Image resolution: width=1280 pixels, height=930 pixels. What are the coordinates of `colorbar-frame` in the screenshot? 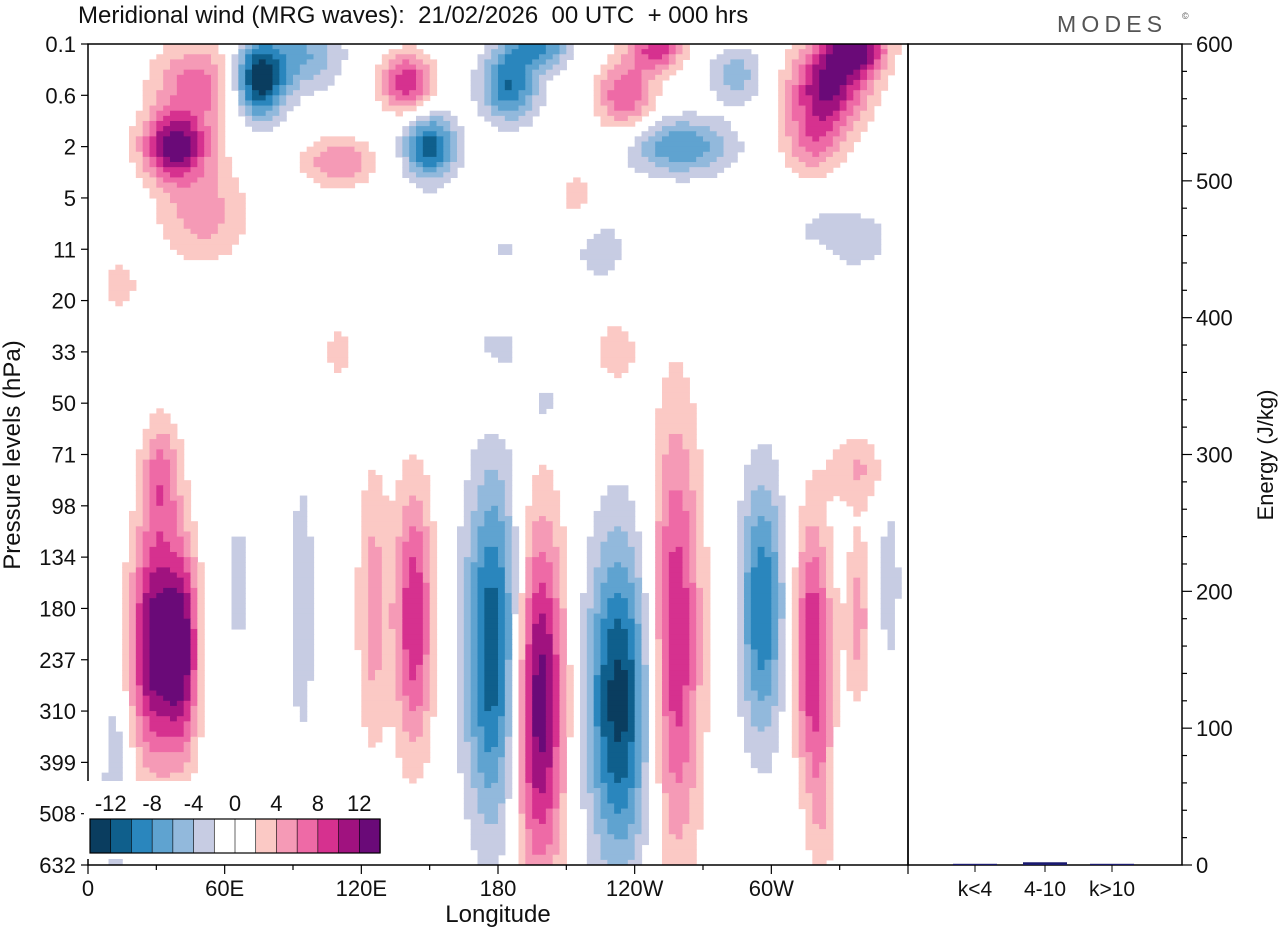 It's located at (235, 836).